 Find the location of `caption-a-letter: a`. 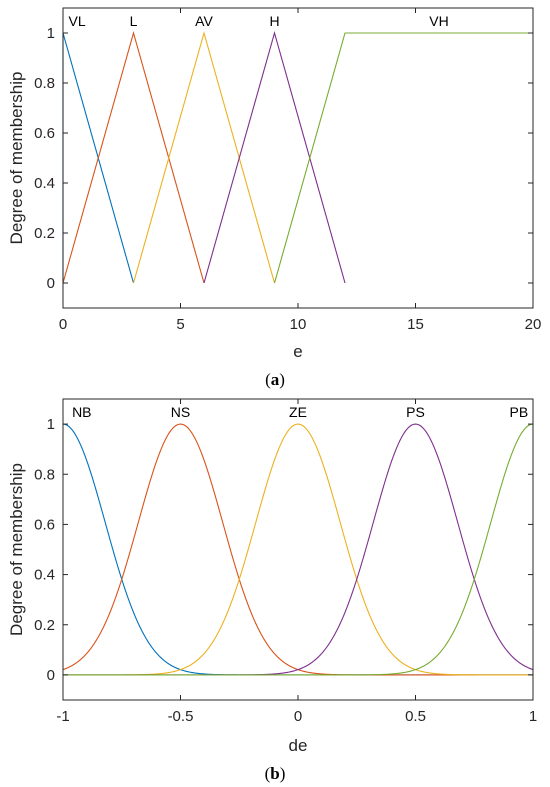

caption-a-letter: a is located at coordinates (275, 379).